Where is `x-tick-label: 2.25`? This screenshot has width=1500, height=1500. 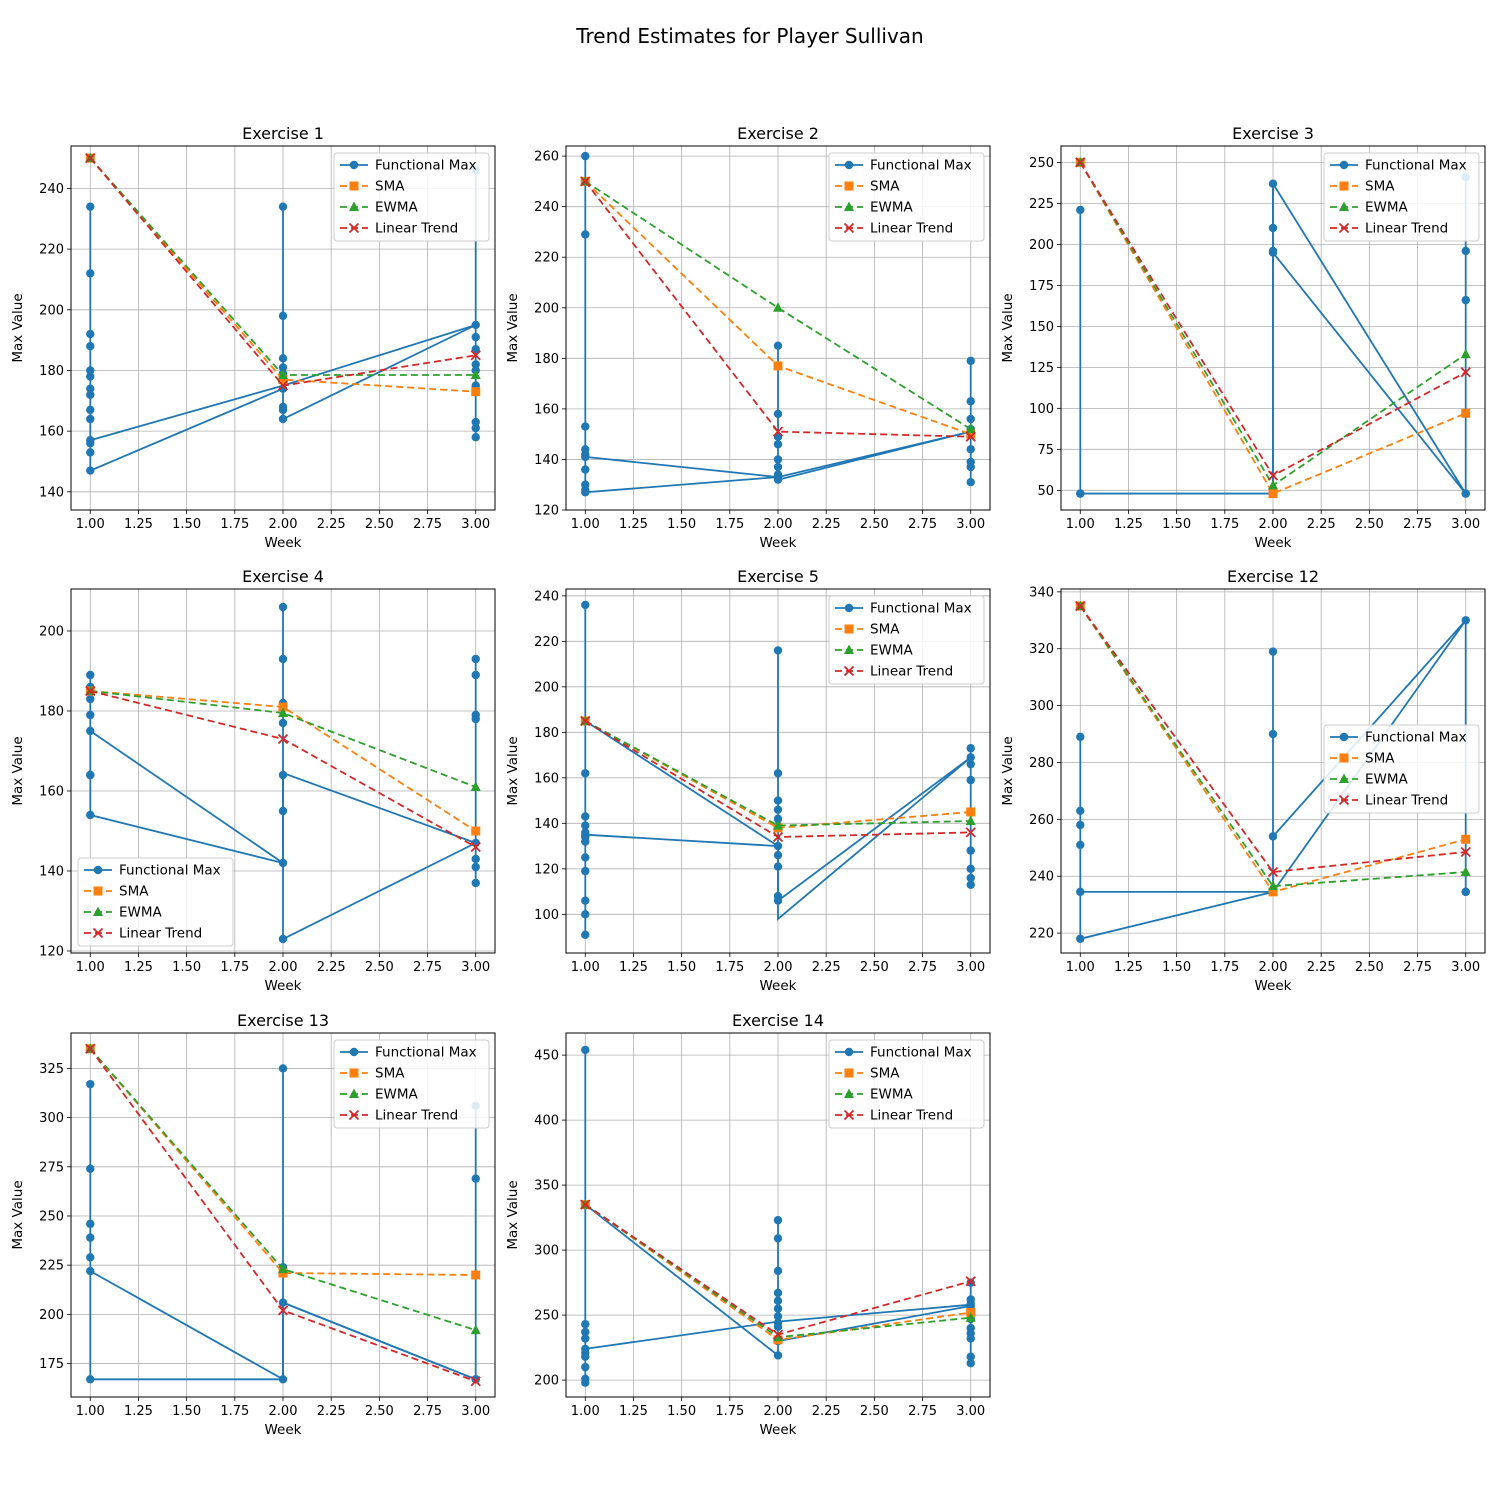 x-tick-label: 2.25 is located at coordinates (331, 524).